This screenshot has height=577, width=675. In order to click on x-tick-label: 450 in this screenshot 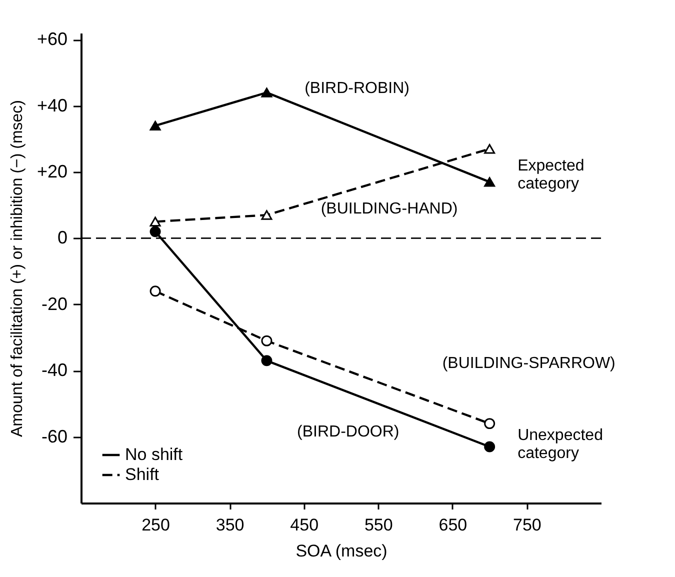, I will do `click(304, 525)`.